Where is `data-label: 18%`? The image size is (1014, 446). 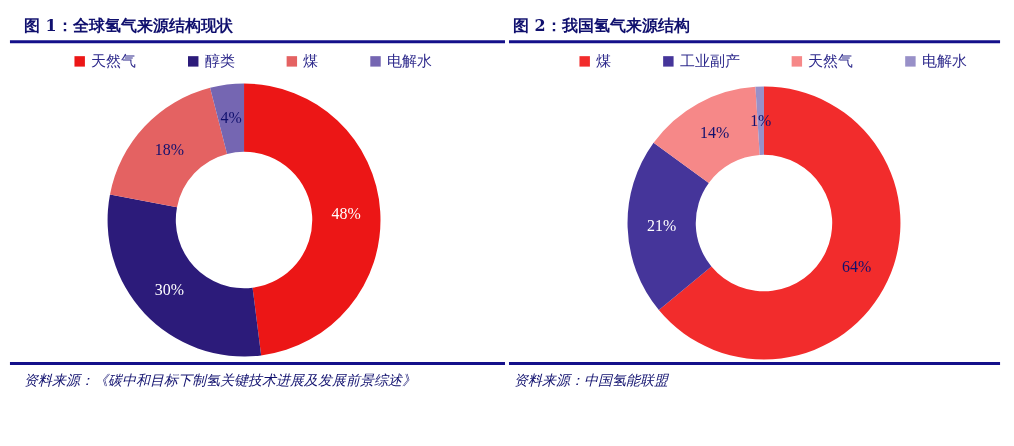 data-label: 18% is located at coordinates (169, 149).